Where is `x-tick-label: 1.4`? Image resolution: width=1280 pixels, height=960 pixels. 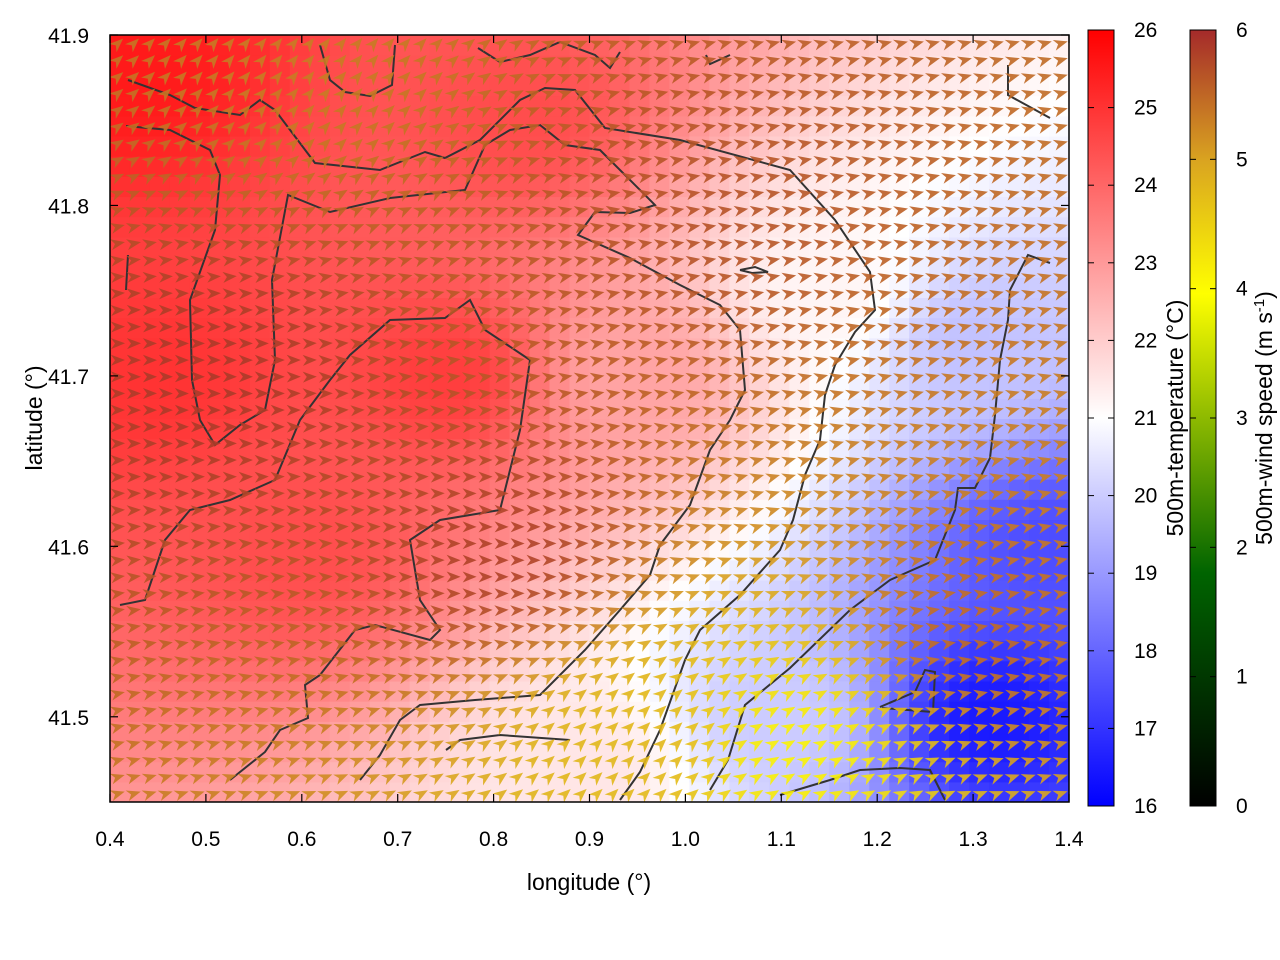 x-tick-label: 1.4 is located at coordinates (1069, 839).